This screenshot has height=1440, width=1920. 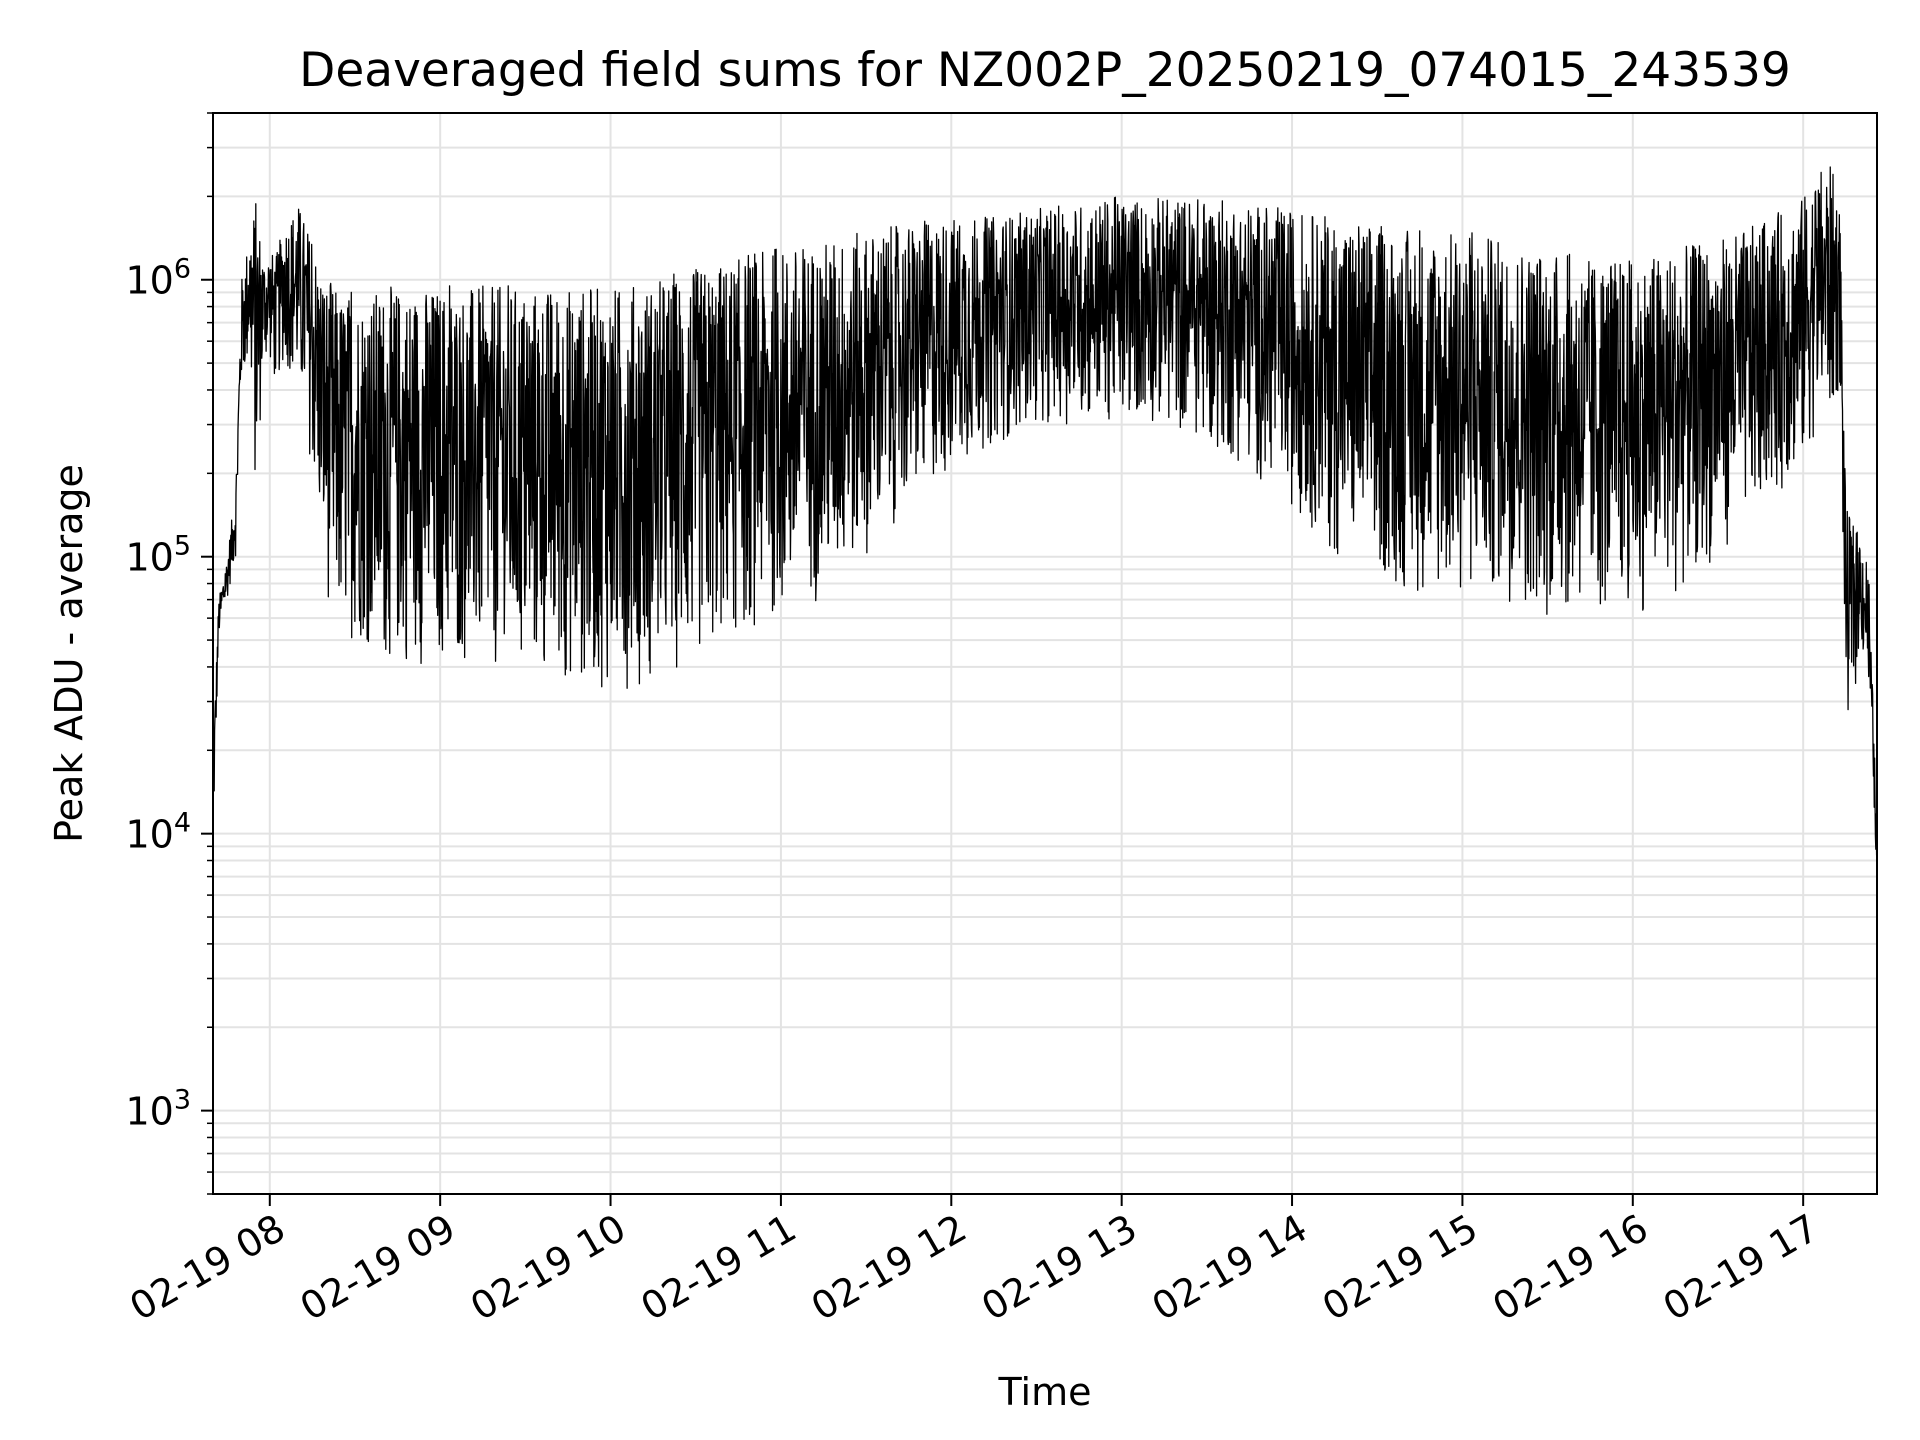 What do you see at coordinates (158, 278) in the screenshot?
I see `y-tick-label: 106` at bounding box center [158, 278].